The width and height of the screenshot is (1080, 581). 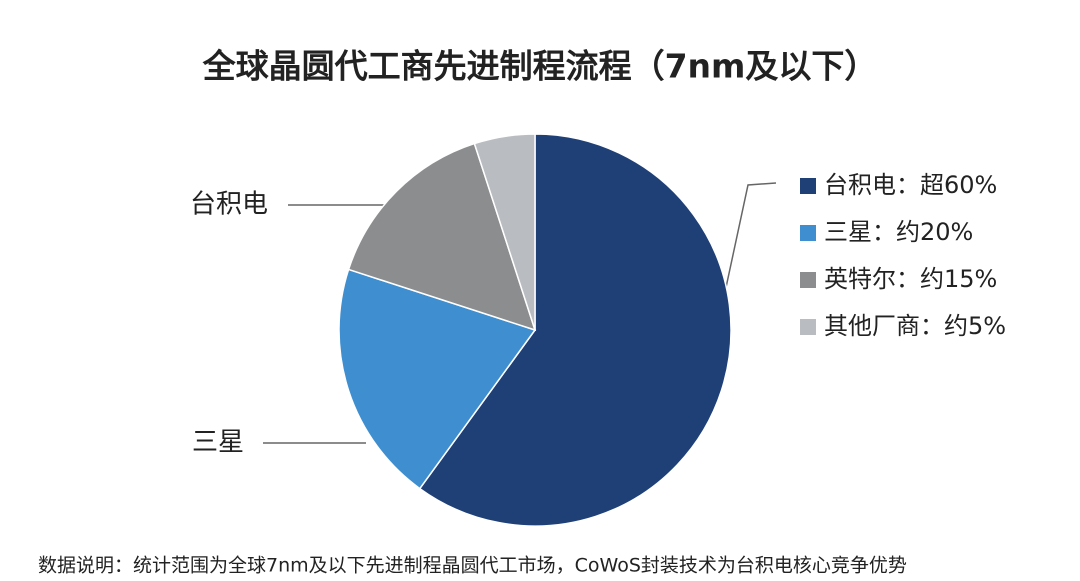 I want to click on legend-label: 三星：约20%, so click(x=898, y=232).